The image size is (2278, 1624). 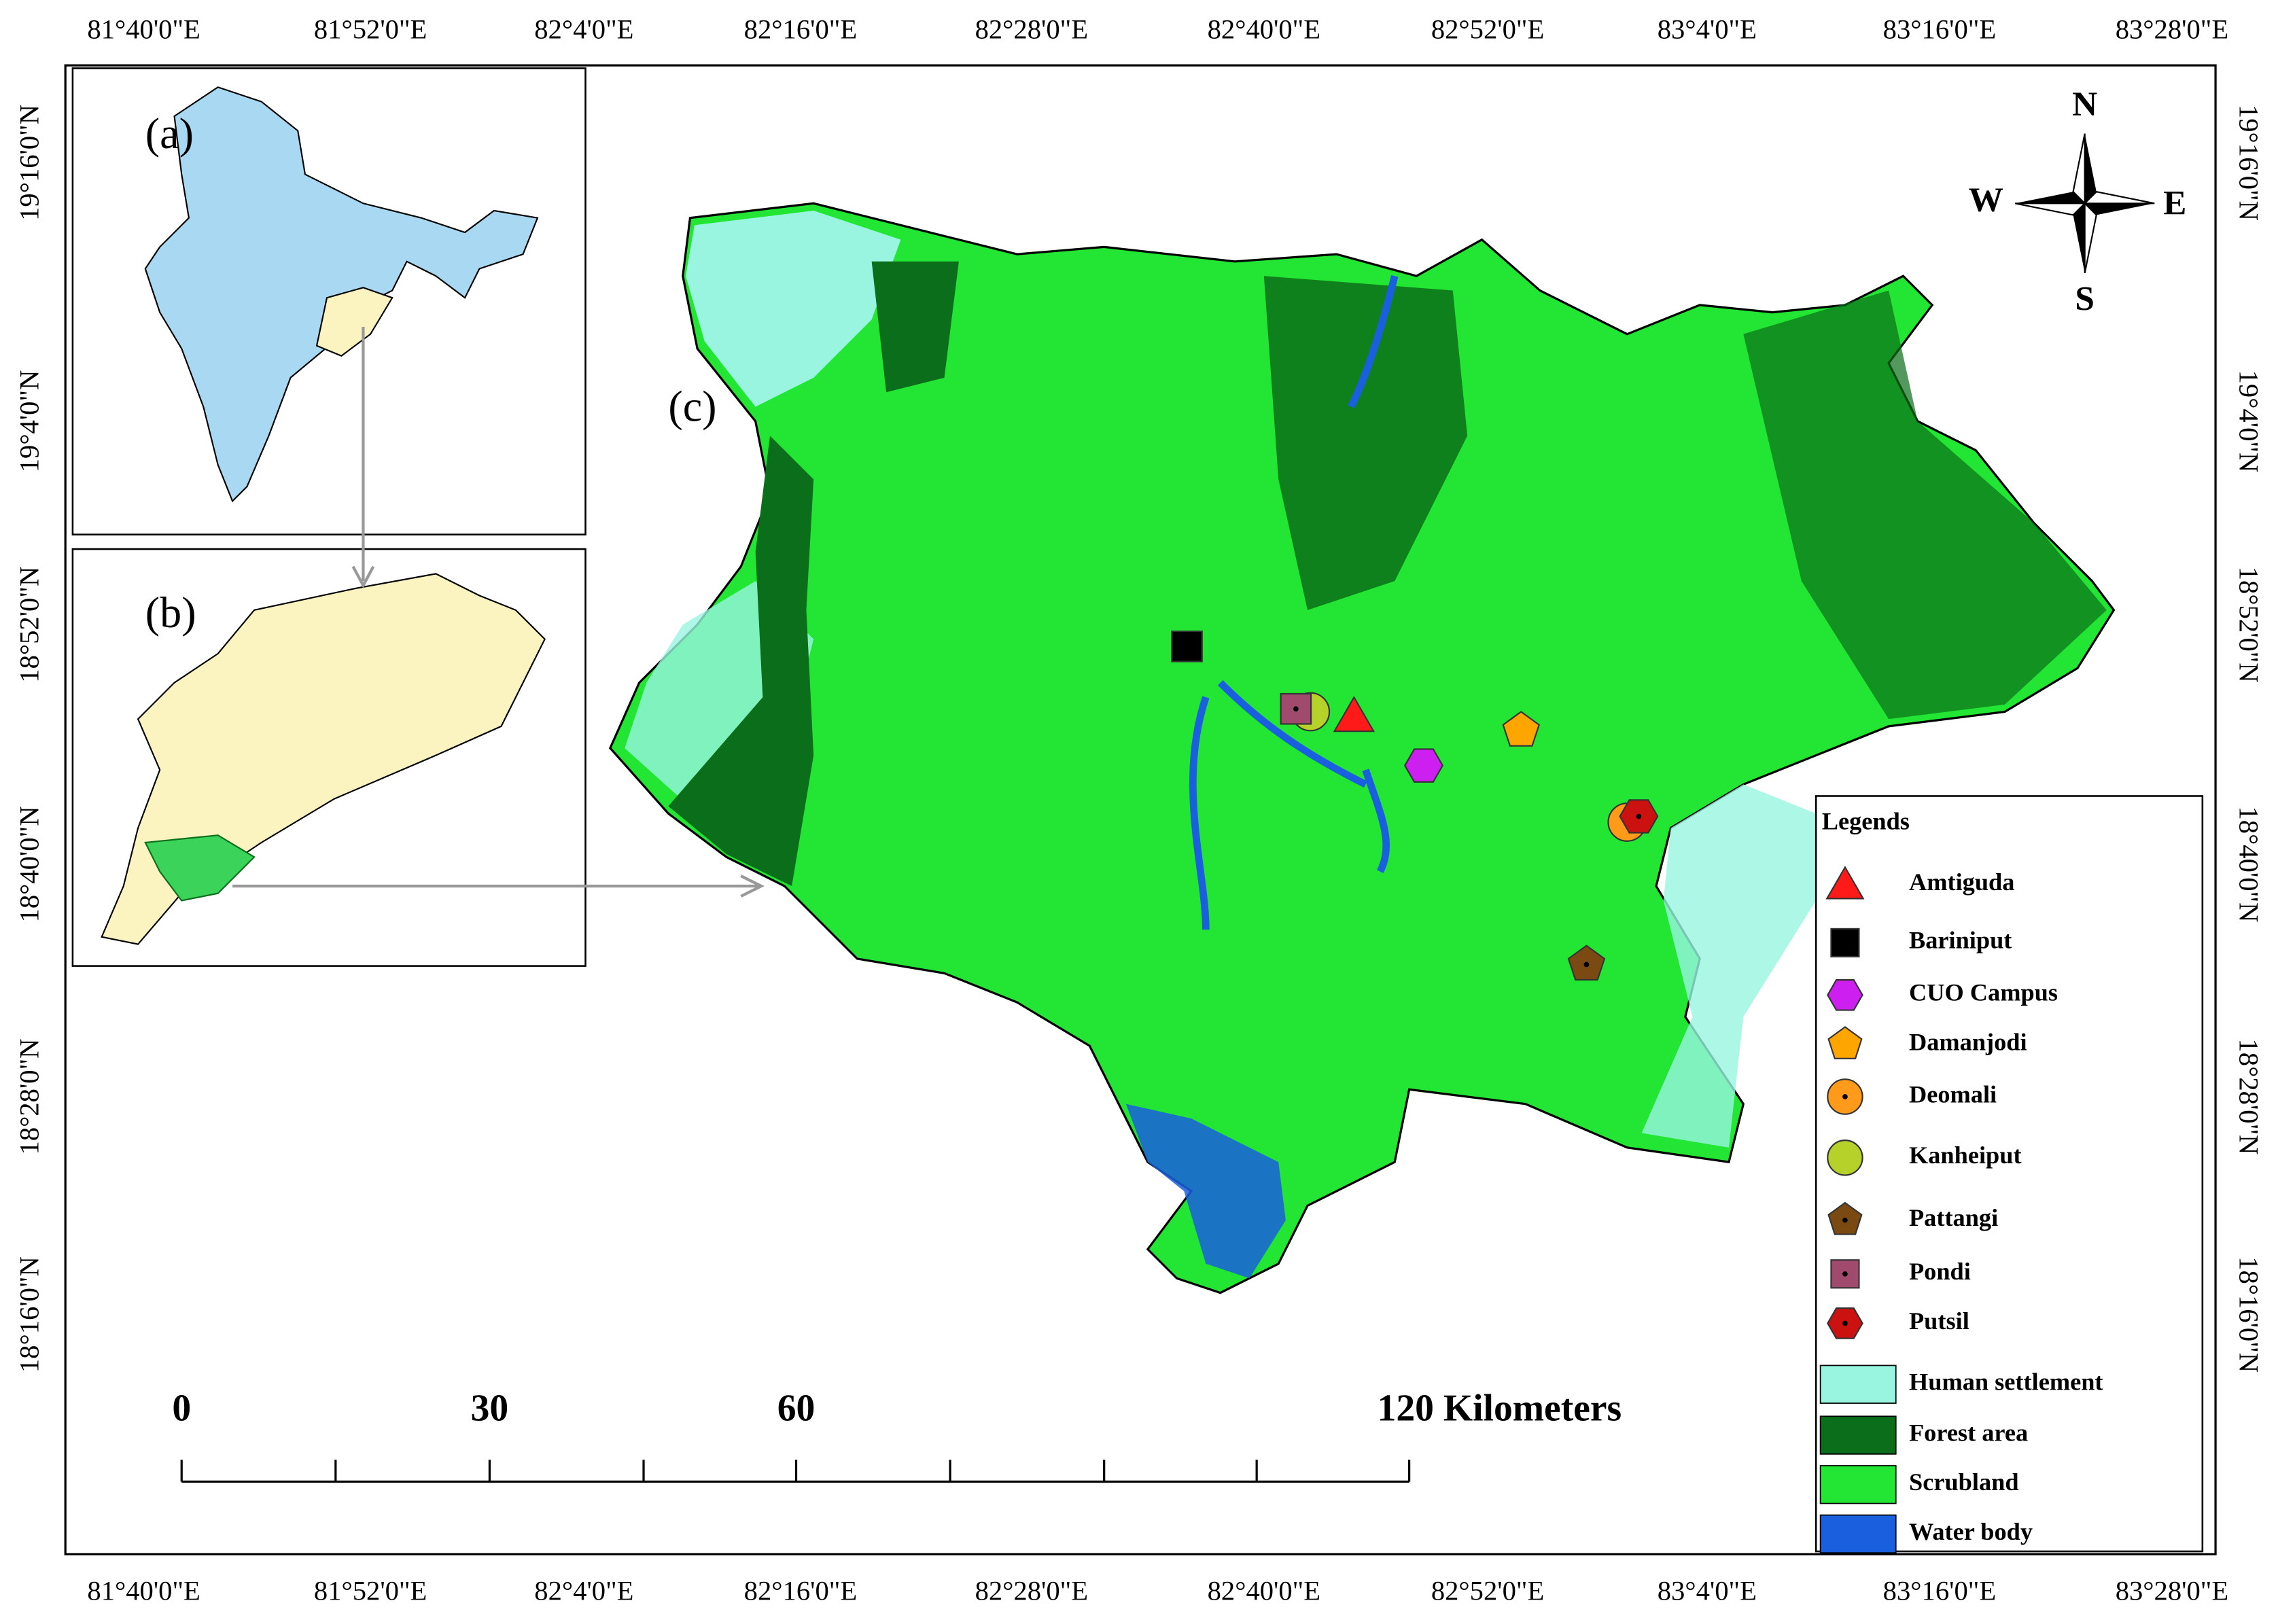 I want to click on panel-label: (b), so click(x=170, y=613).